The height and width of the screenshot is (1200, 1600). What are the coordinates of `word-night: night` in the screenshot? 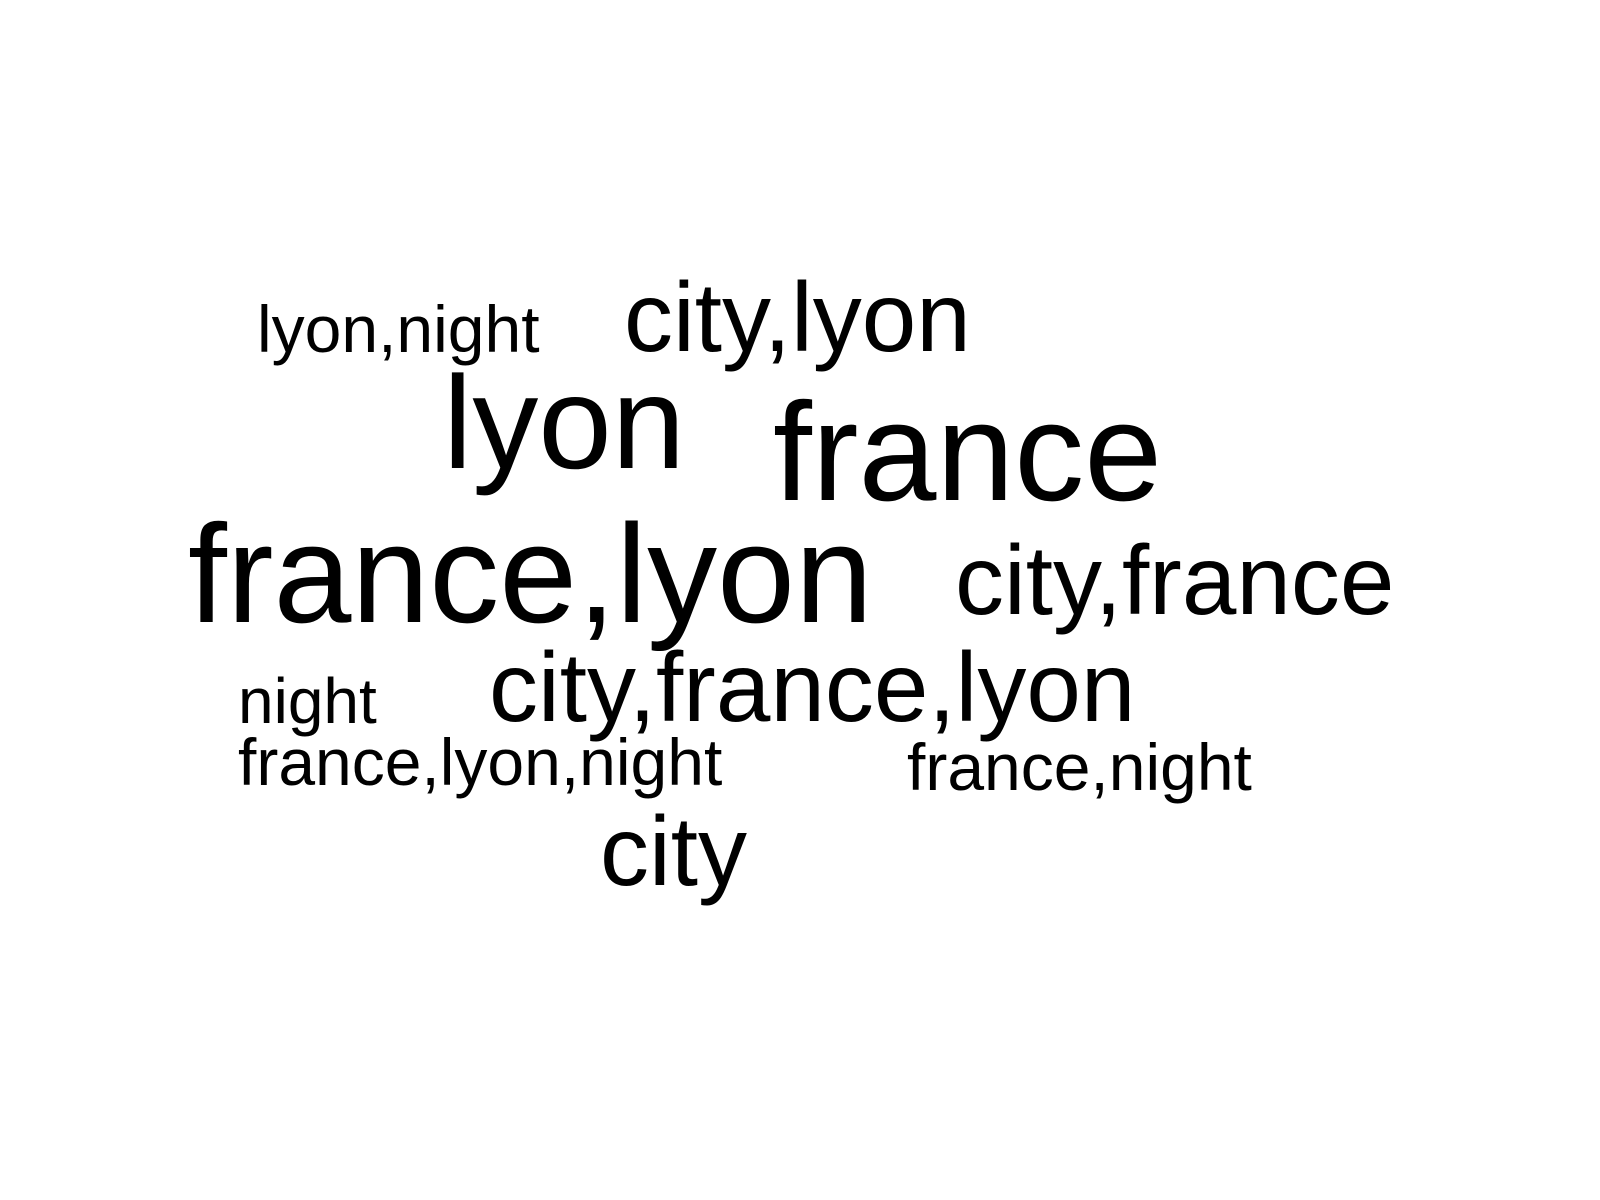 It's located at (307, 701).